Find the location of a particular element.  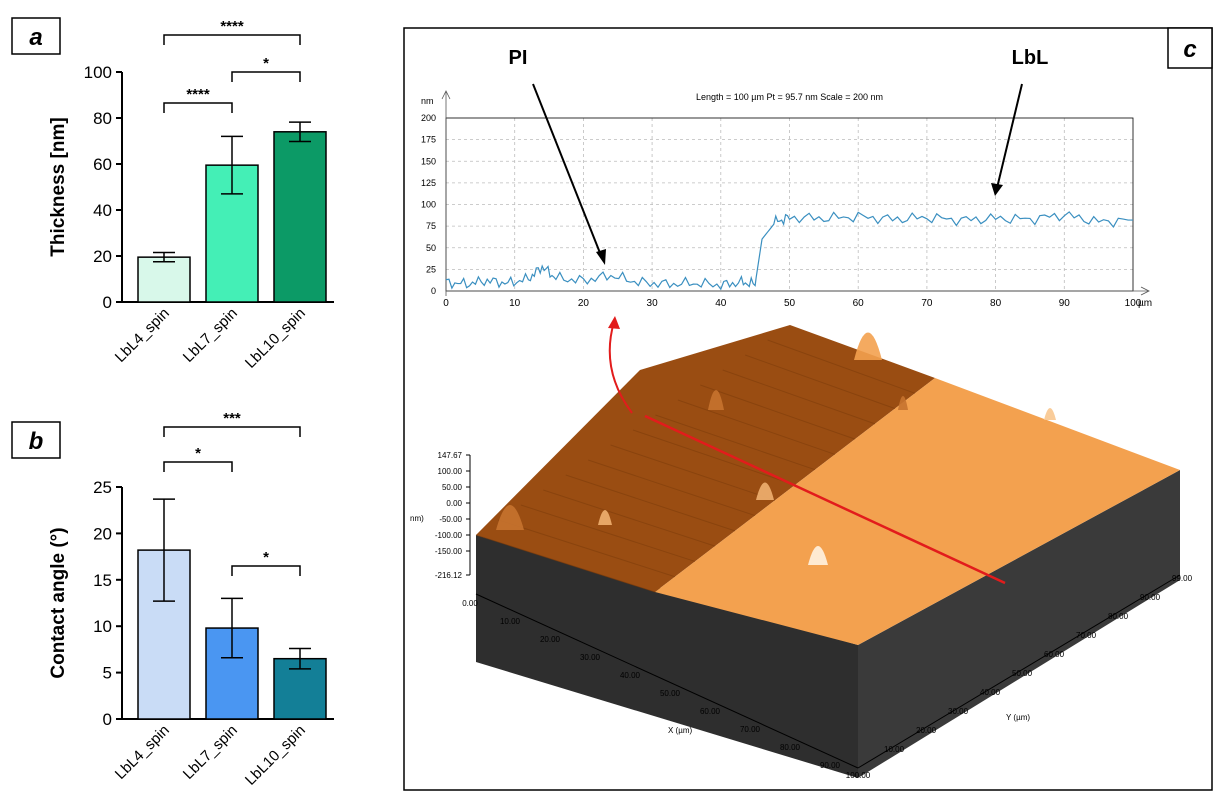

y-tick-label: 10 is located at coordinates (102, 626).